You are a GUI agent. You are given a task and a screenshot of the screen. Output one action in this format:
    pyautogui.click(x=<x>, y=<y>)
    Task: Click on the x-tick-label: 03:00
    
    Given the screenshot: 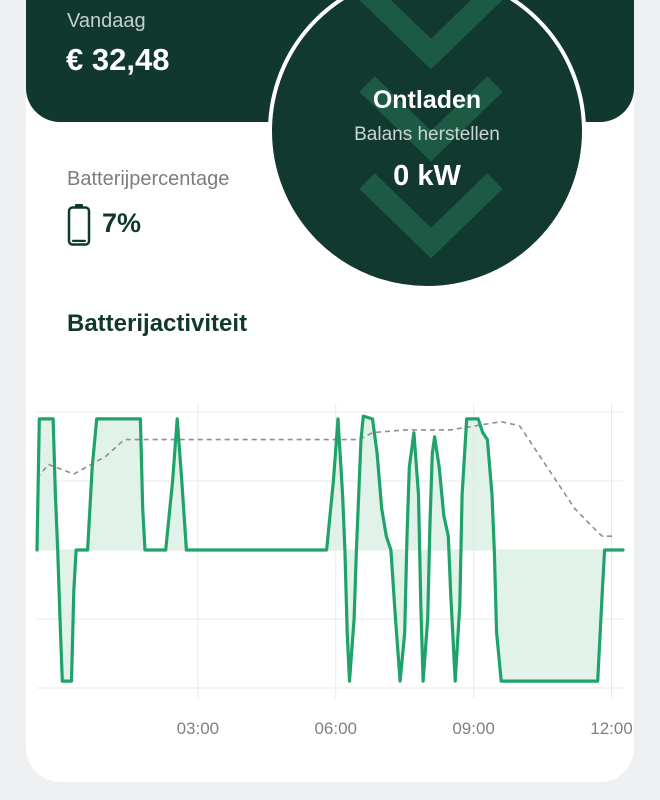 What is the action you would take?
    pyautogui.click(x=198, y=728)
    